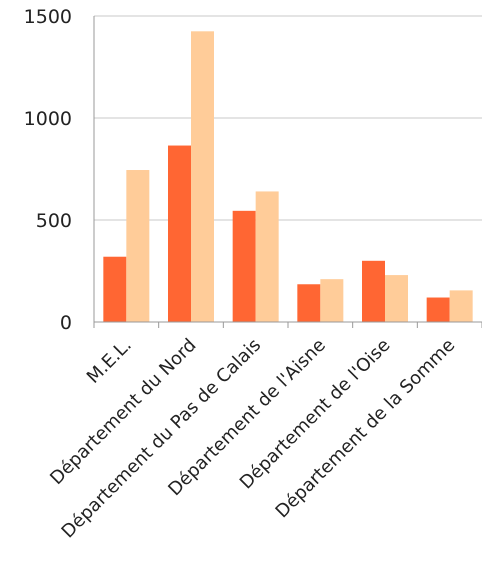 The width and height of the screenshot is (482, 583). I want to click on y-tick-label: 1000, so click(48, 119).